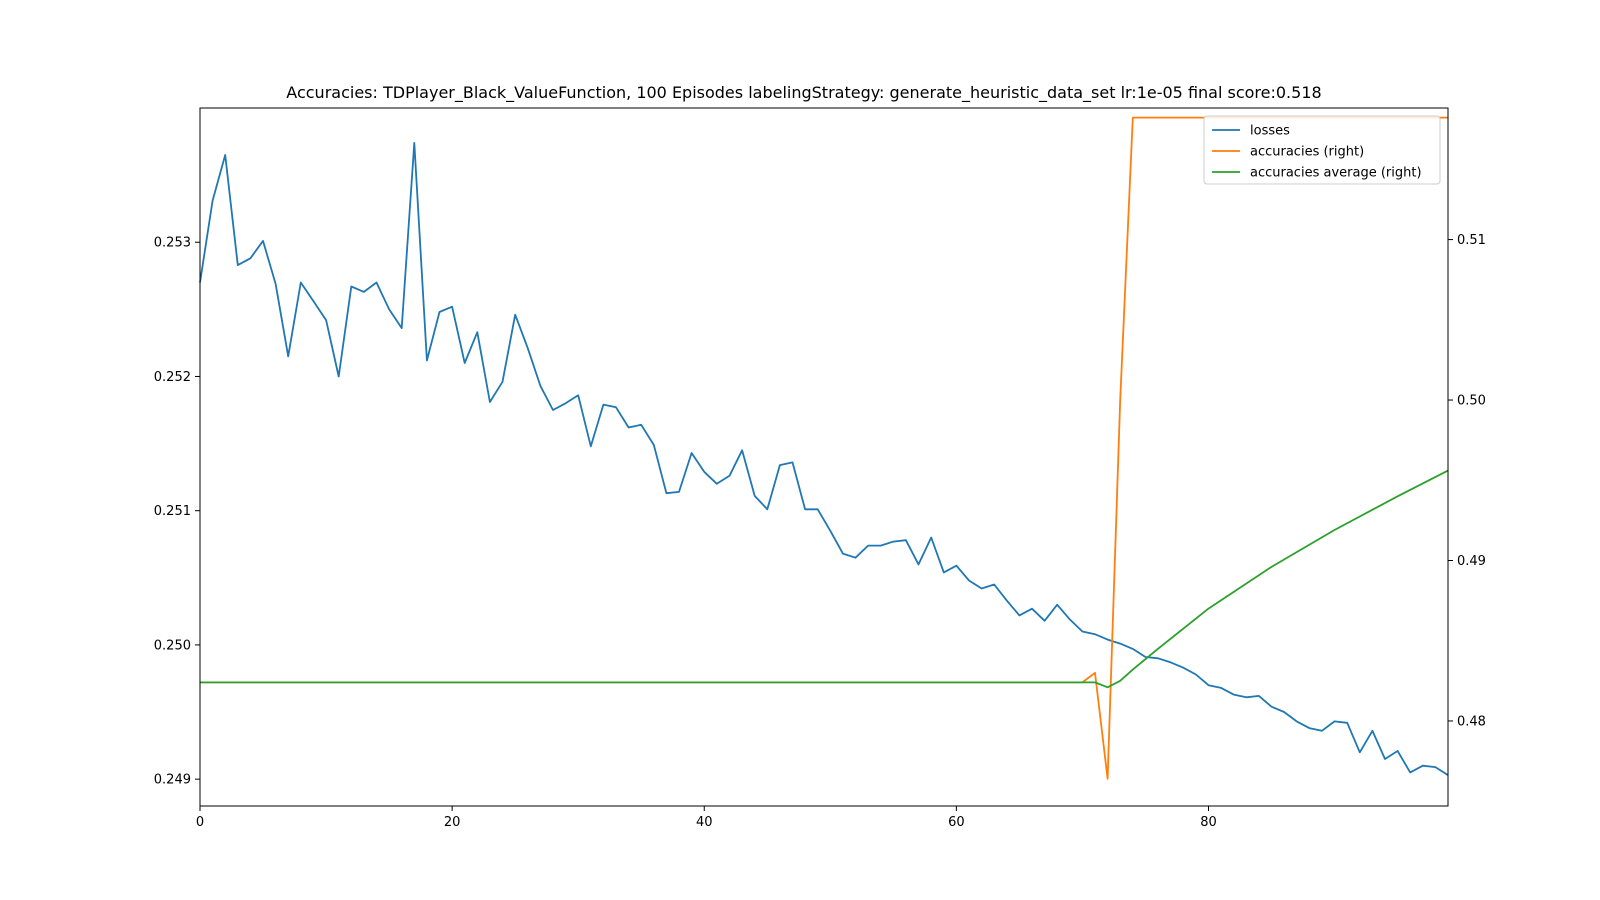  I want to click on y-right-tick-label: 0.50, so click(1471, 401).